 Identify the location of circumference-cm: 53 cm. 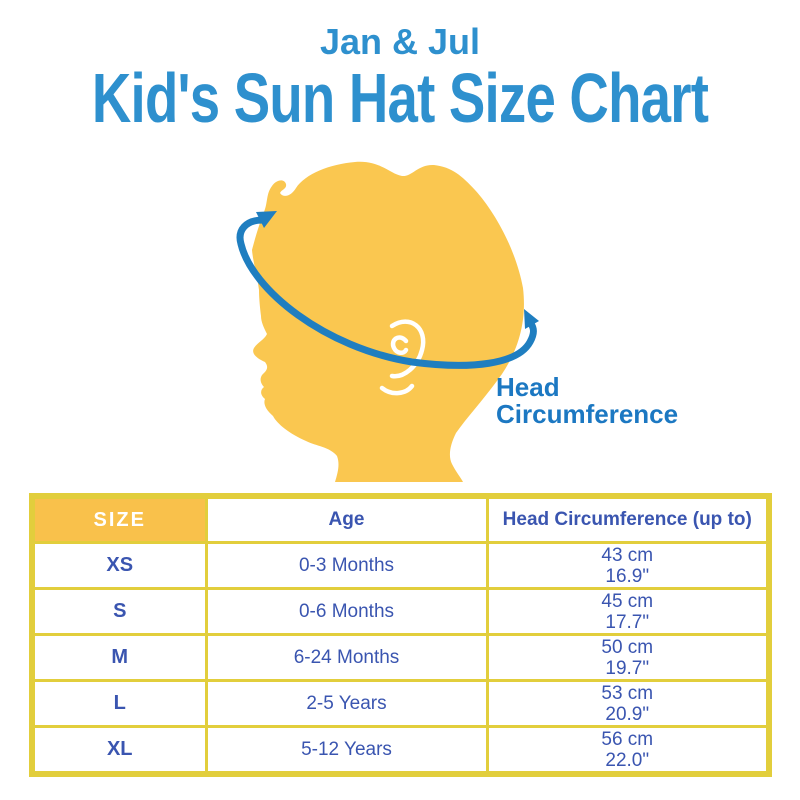
(627, 693).